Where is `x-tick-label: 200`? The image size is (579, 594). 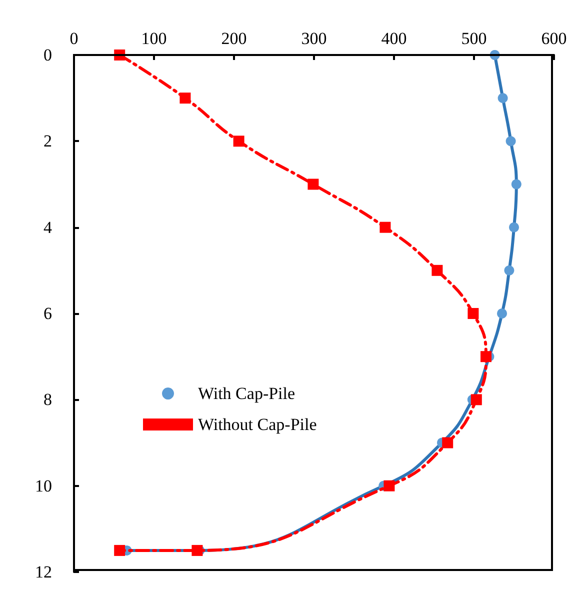
x-tick-label: 200 is located at coordinates (234, 38).